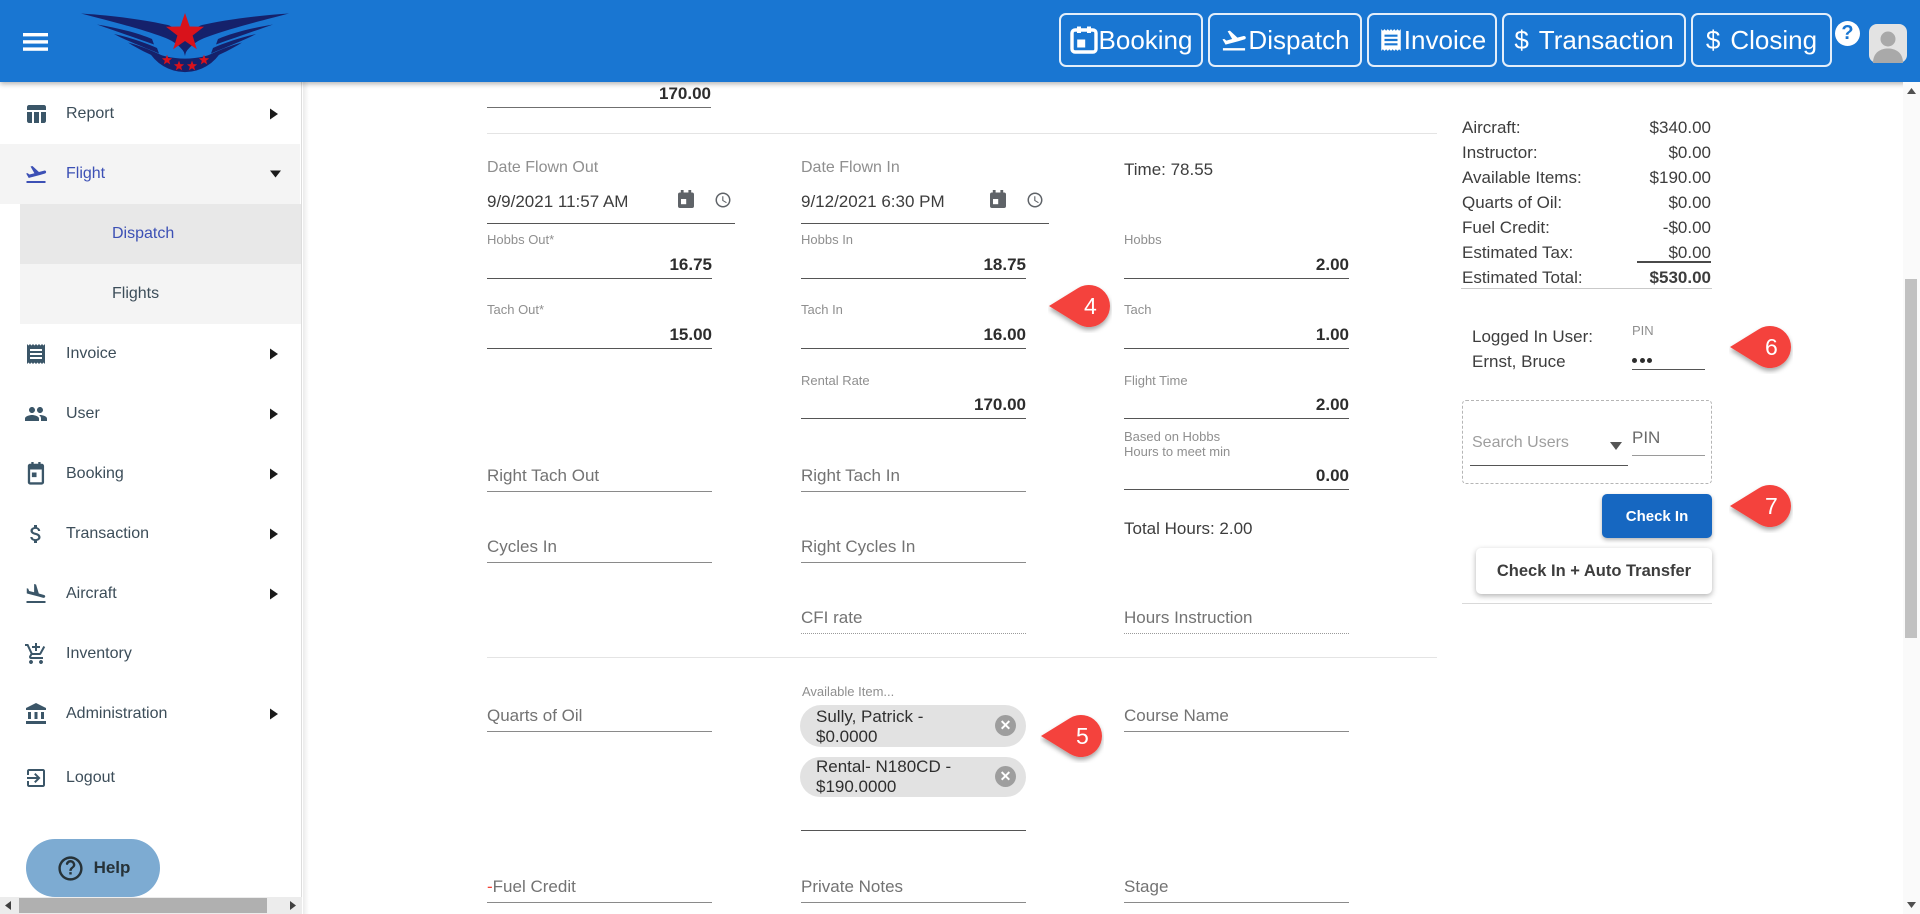  Describe the element at coordinates (1082, 736) in the screenshot. I see `svg-text: 5` at that location.